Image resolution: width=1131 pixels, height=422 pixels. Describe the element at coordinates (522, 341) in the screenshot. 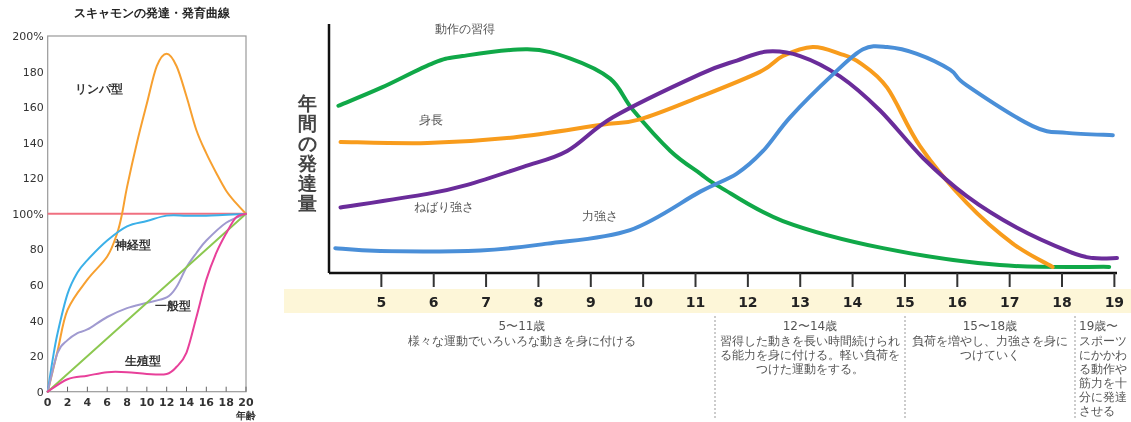

I see `text: 様々な運動でいろいろな動きを身に付ける` at that location.